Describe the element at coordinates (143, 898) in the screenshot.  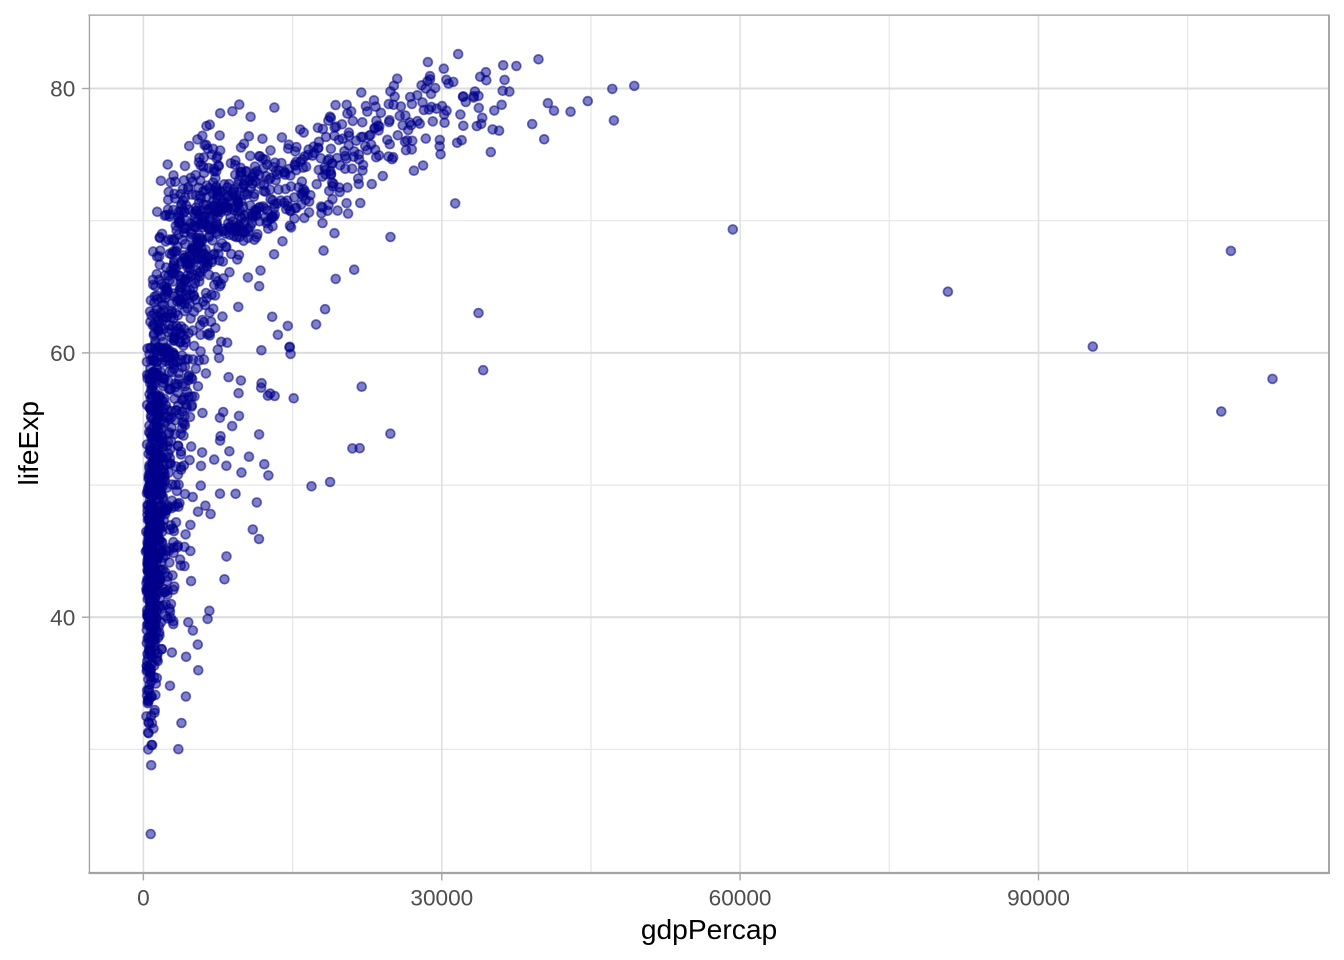
I see `svg-text: 0` at that location.